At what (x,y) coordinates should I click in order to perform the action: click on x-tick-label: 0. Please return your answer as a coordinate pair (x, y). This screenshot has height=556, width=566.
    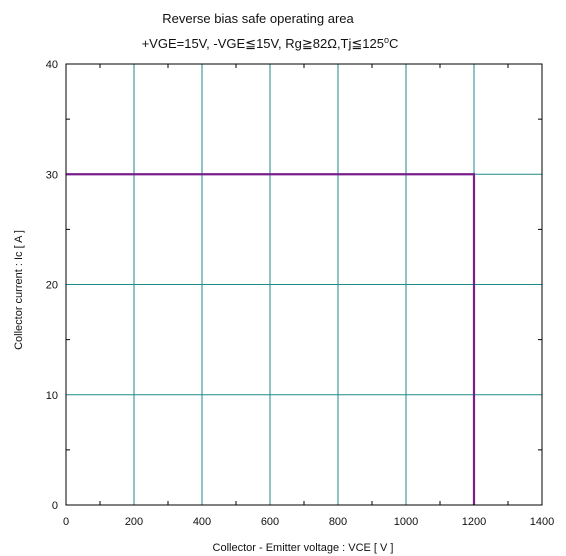
    Looking at the image, I should click on (66, 522).